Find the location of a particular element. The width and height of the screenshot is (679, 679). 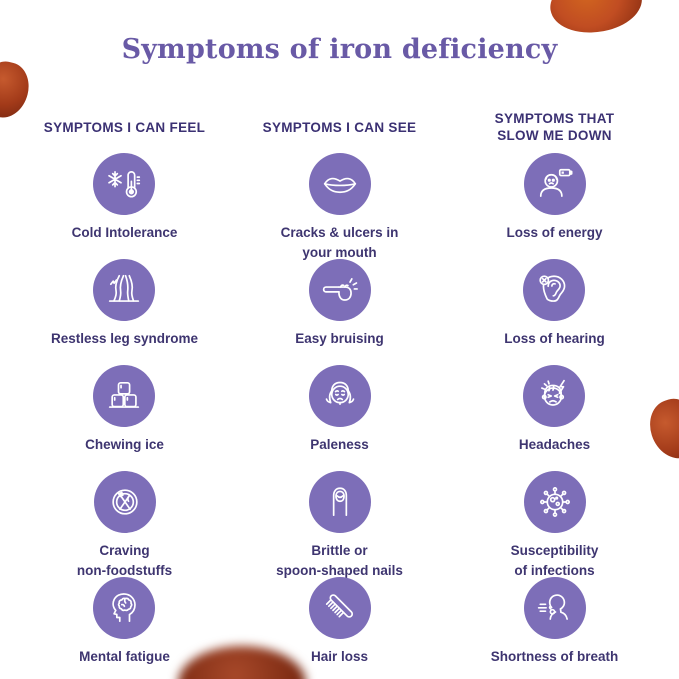

symptom-item: Brittle or spoon-shaped nails is located at coordinates (339, 524).